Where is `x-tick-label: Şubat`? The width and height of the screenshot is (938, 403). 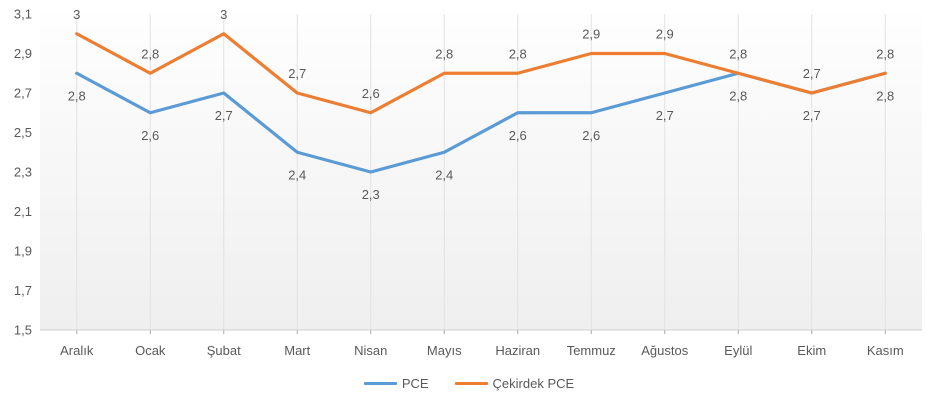
x-tick-label: Şubat is located at coordinates (224, 350).